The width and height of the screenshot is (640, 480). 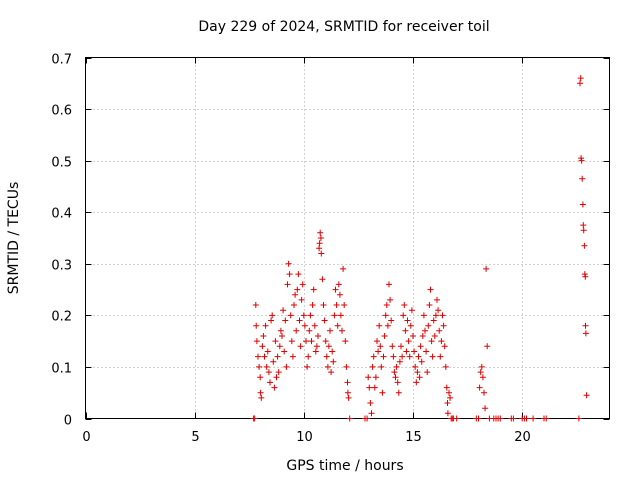 What do you see at coordinates (413, 437) in the screenshot?
I see `x-tick-label: 15` at bounding box center [413, 437].